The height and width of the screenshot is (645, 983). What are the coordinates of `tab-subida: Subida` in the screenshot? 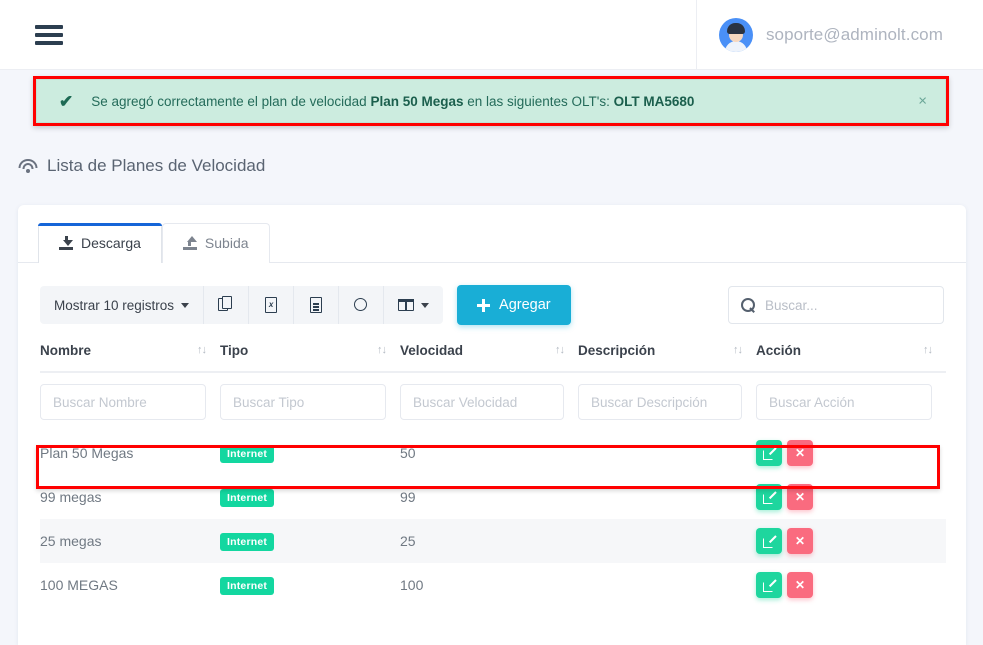 It's located at (215, 243).